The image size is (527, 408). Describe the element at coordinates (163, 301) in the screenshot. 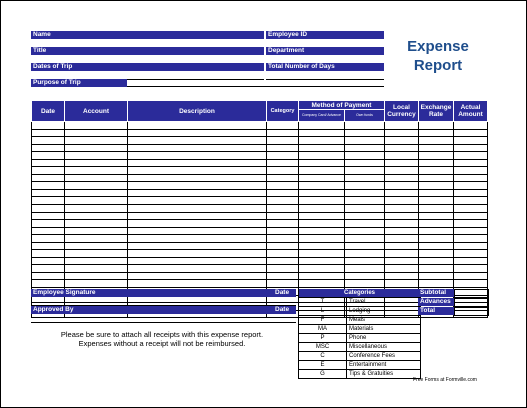

I see `employee-signature-field` at that location.